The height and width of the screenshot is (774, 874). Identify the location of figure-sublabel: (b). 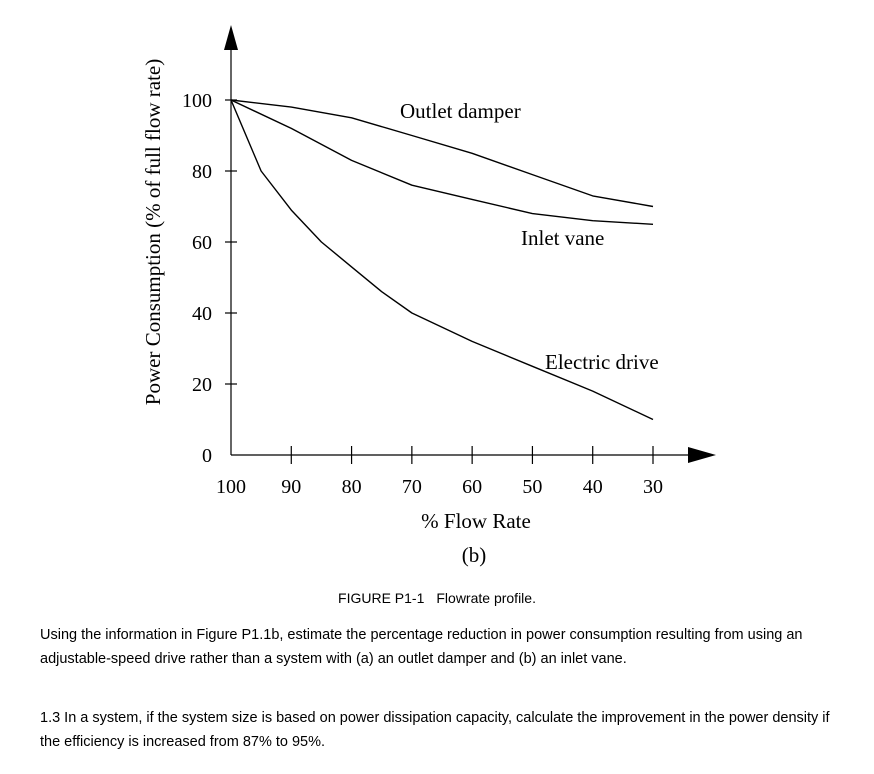
(474, 555).